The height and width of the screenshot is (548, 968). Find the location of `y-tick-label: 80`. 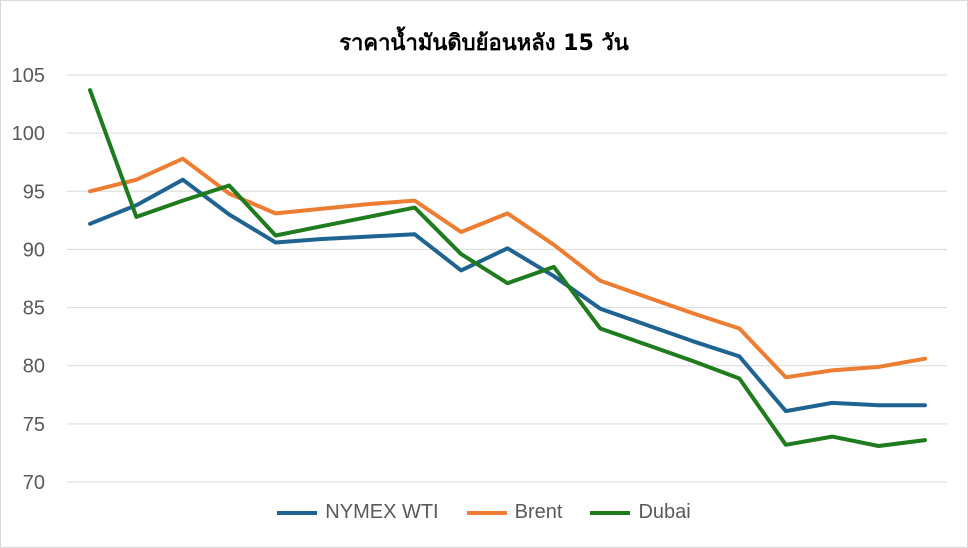

y-tick-label: 80 is located at coordinates (34, 367).